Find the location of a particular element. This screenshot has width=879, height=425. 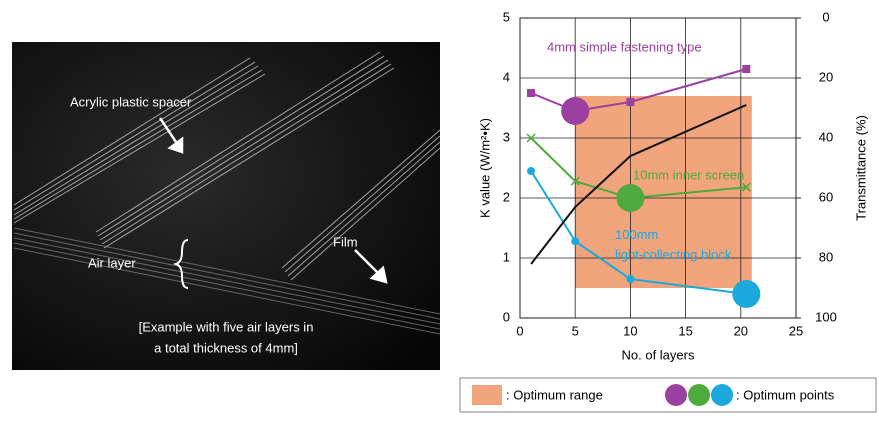

y2-tick-label: 0 is located at coordinates (825, 16).